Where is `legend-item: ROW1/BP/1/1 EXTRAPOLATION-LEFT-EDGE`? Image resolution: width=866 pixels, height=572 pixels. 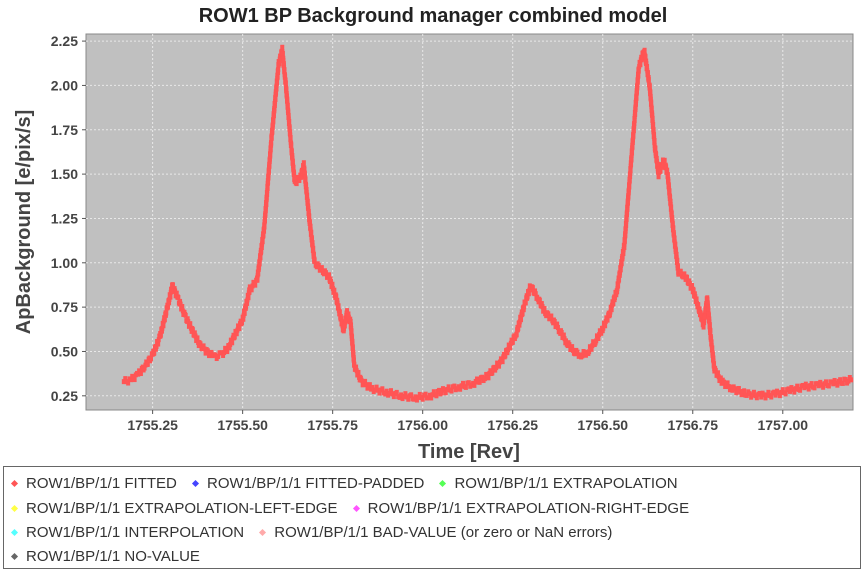 legend-item: ROW1/BP/1/1 EXTRAPOLATION-LEFT-EDGE is located at coordinates (173, 508).